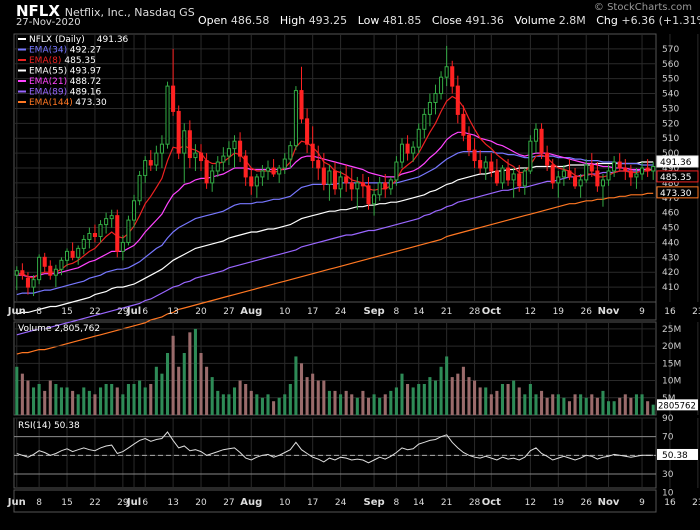 Image resolution: width=700 pixels, height=530 pixels. Describe the element at coordinates (312, 503) in the screenshot. I see `x-tick-label: 17` at that location.